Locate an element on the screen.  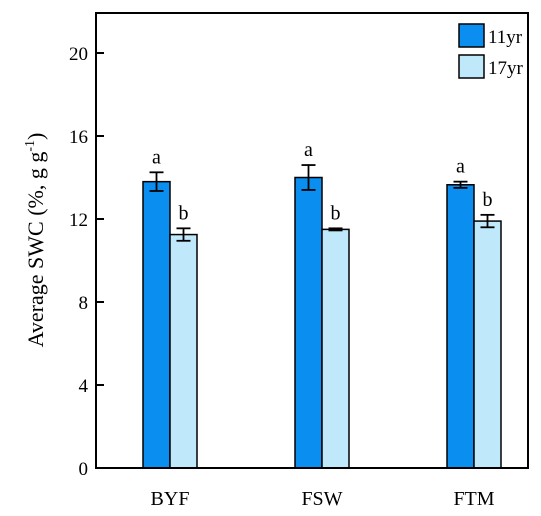
y-axis: 0 4 8 12 16 20 is located at coordinates (86, 262).